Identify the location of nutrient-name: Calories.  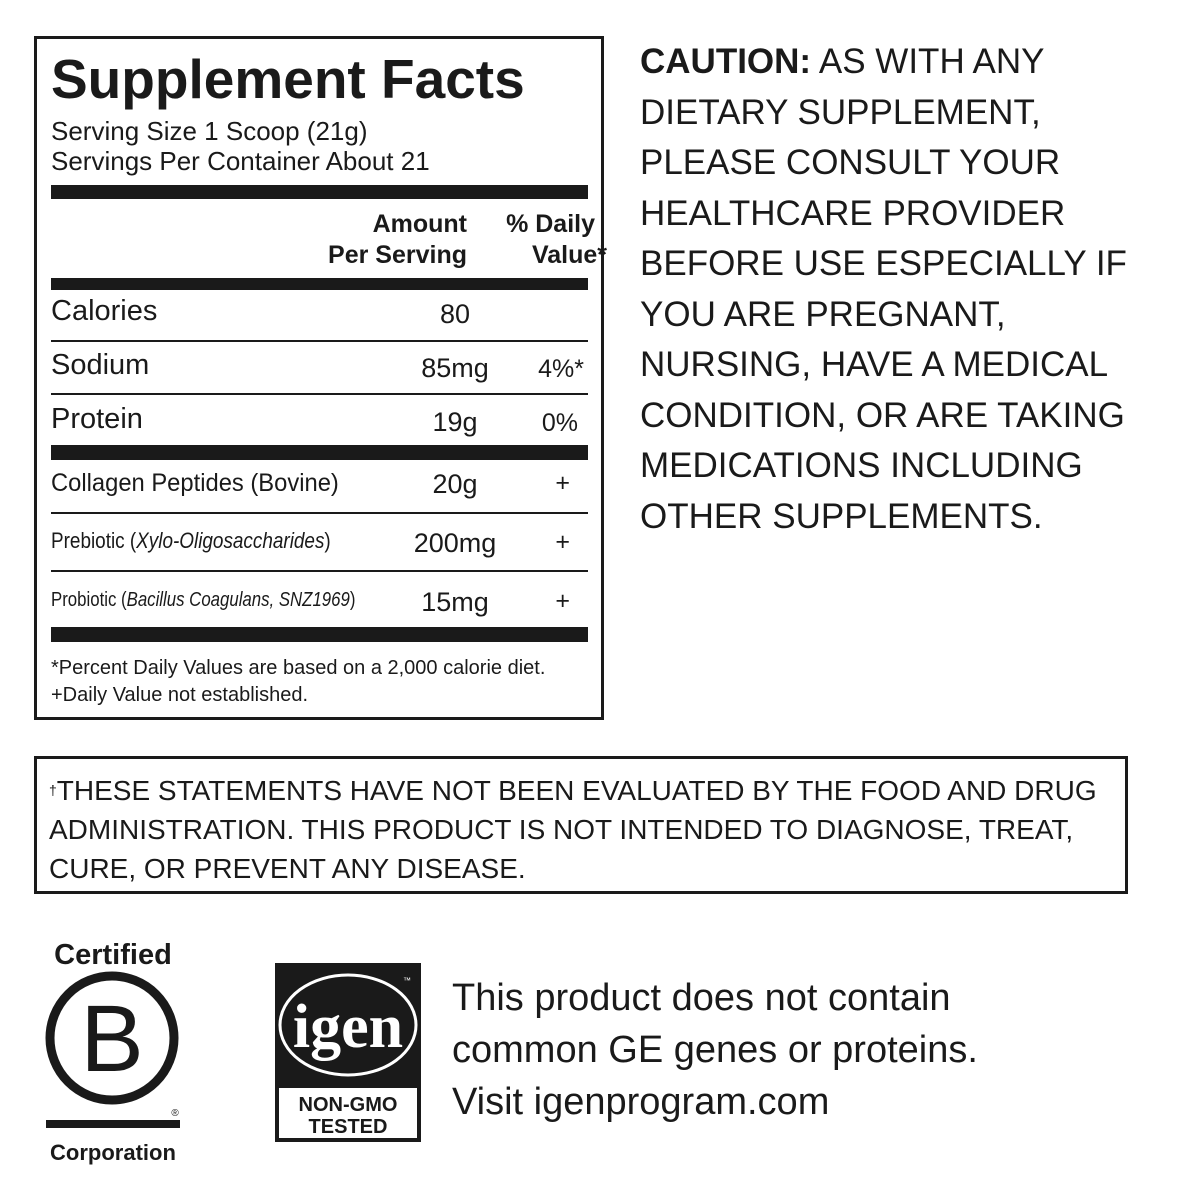
(104, 311).